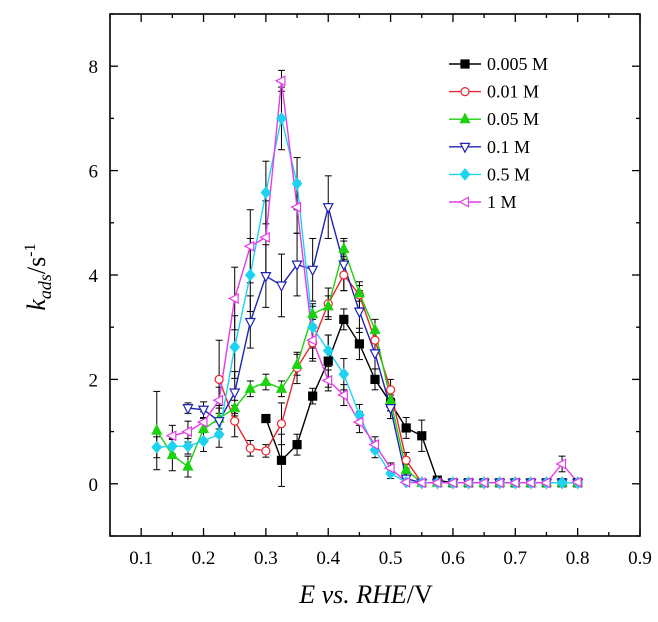  What do you see at coordinates (141, 558) in the screenshot?
I see `x-tick-label: 0.1` at bounding box center [141, 558].